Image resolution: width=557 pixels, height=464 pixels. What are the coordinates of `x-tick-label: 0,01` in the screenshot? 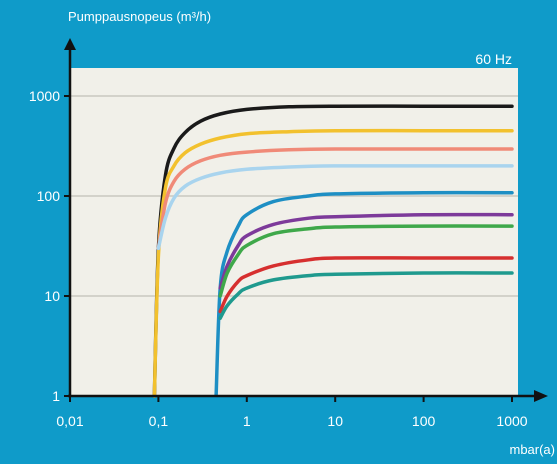 It's located at (69, 421).